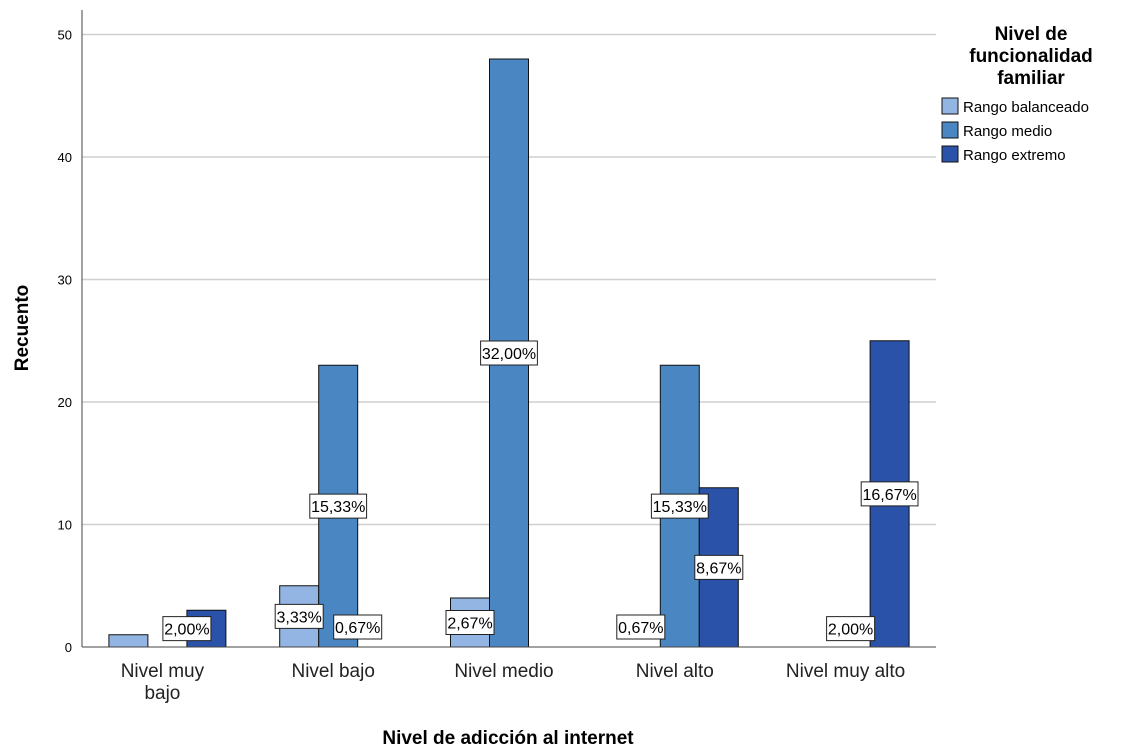 The image size is (1126, 752). What do you see at coordinates (65, 525) in the screenshot?
I see `y-tick-label: 10` at bounding box center [65, 525].